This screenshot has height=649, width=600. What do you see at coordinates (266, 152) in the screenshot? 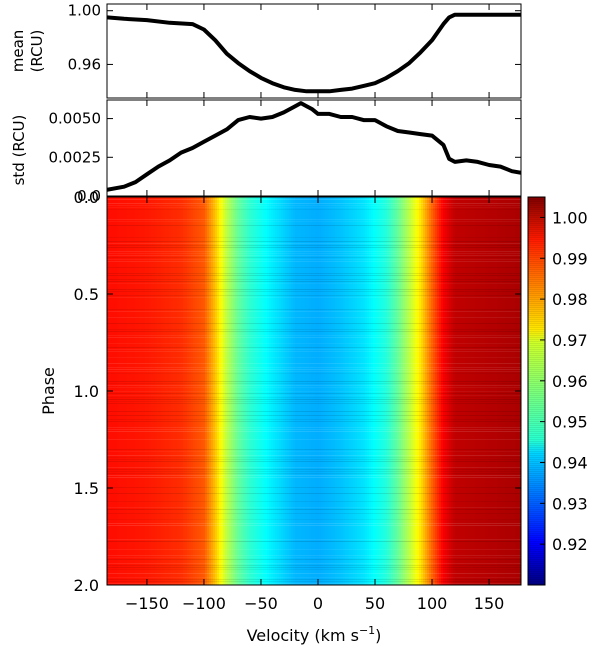
I see `std-panel: 0.0050 0.0025 0.0 std (RCU)` at bounding box center [266, 152].